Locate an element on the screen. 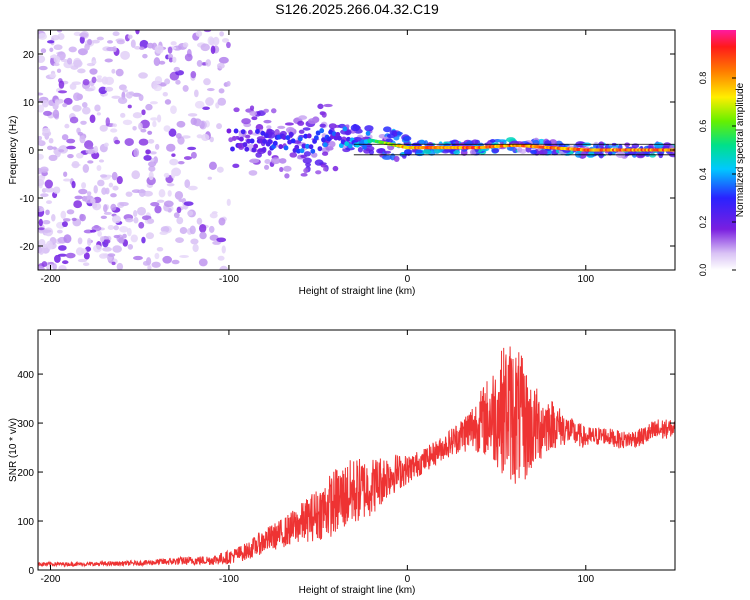  colorbar-tick-label: 0.2 is located at coordinates (703, 222).